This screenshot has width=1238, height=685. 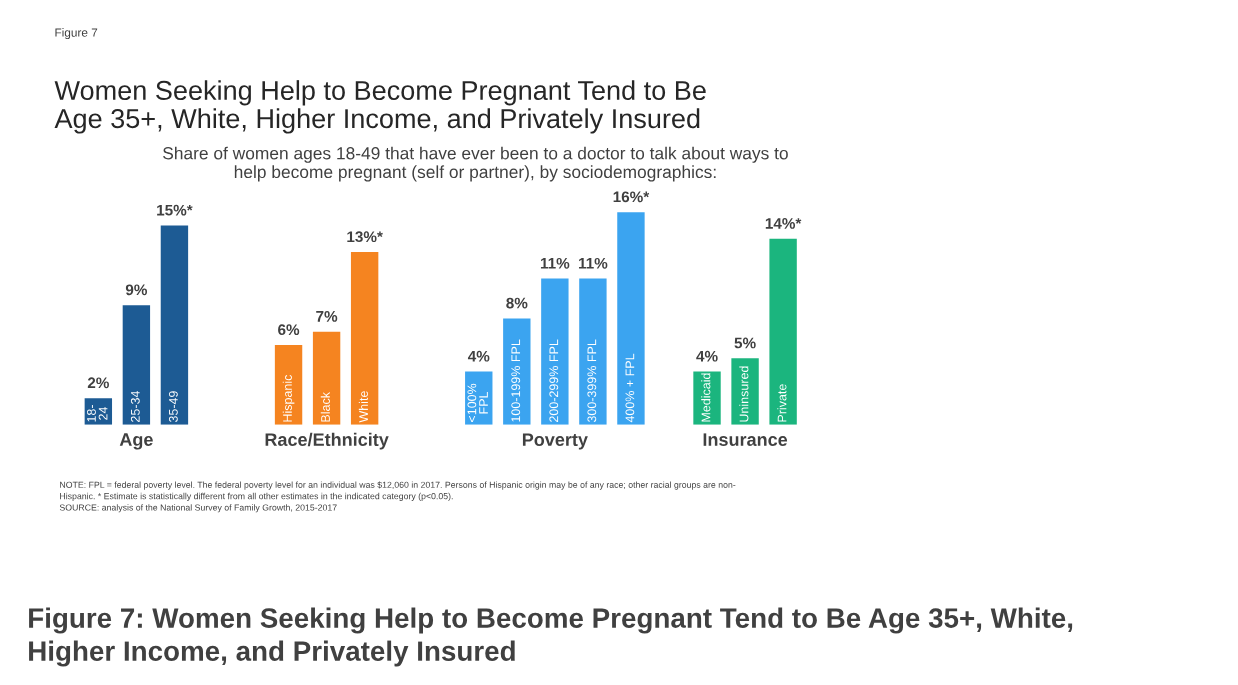 What do you see at coordinates (325, 406) in the screenshot?
I see `x-tick-label: Black` at bounding box center [325, 406].